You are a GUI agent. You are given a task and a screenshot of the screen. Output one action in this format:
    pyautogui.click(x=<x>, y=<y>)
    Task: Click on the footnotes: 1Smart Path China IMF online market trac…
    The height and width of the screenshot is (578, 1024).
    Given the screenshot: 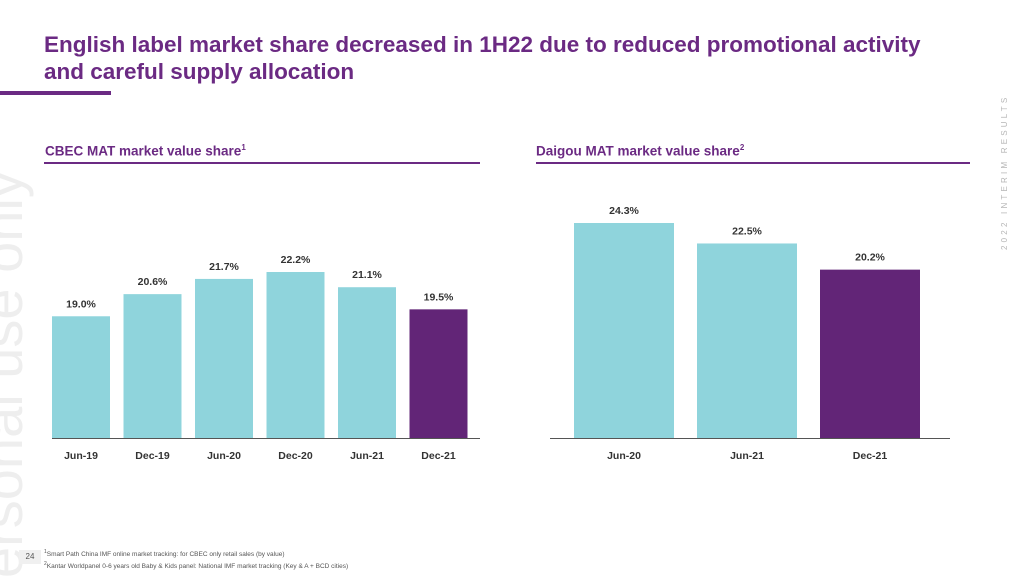 What is the action you would take?
    pyautogui.click(x=196, y=559)
    